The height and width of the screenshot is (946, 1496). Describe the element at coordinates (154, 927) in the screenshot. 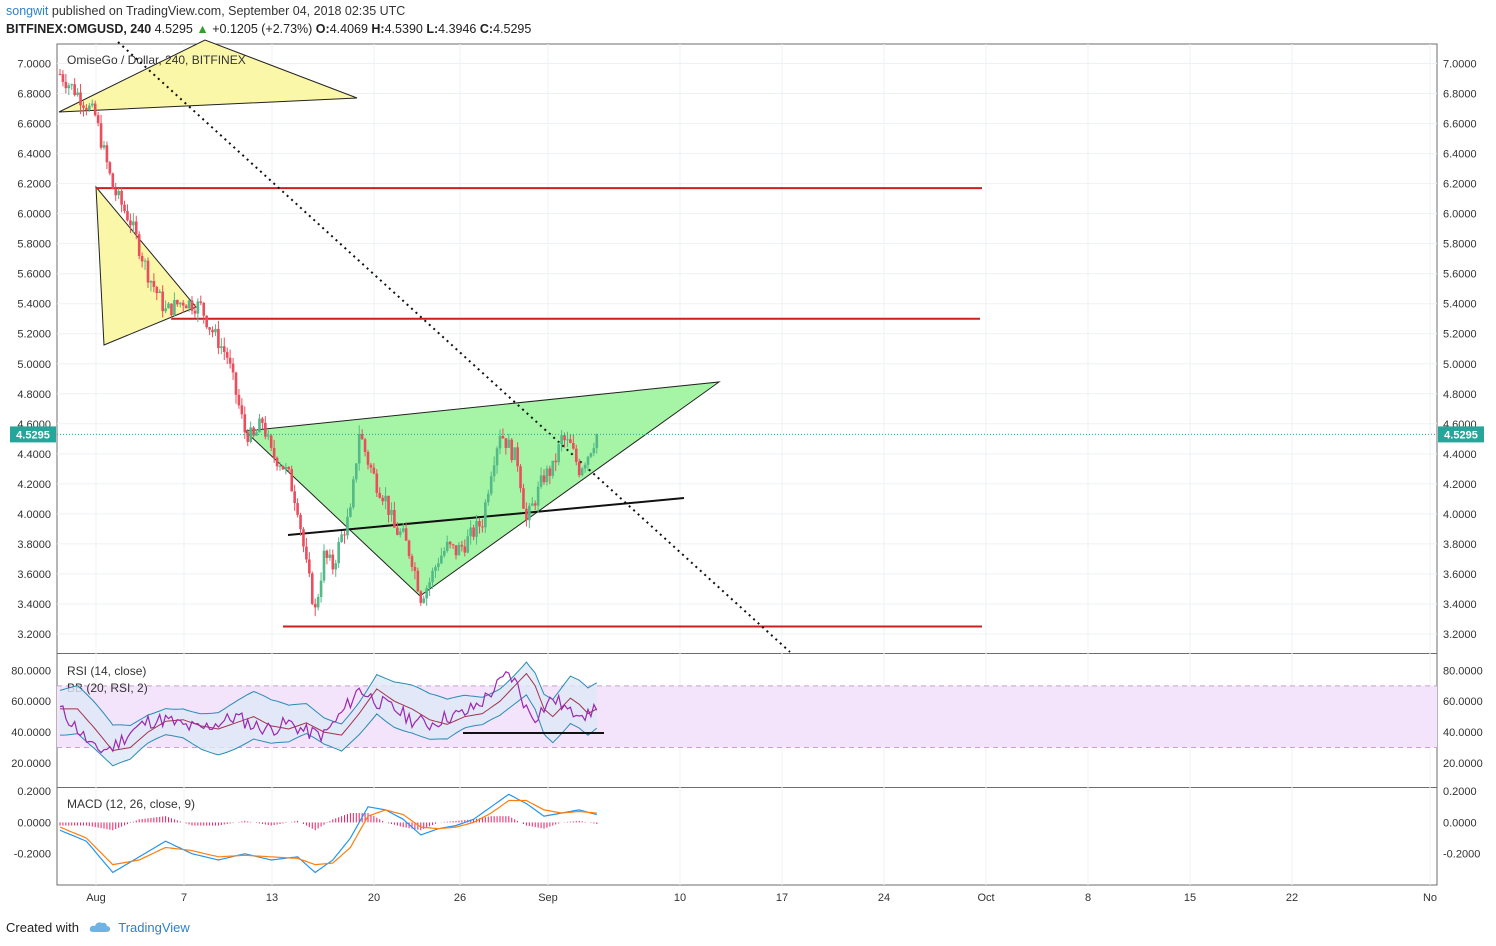

I see `tradingview-brand-link: TradingView` at that location.